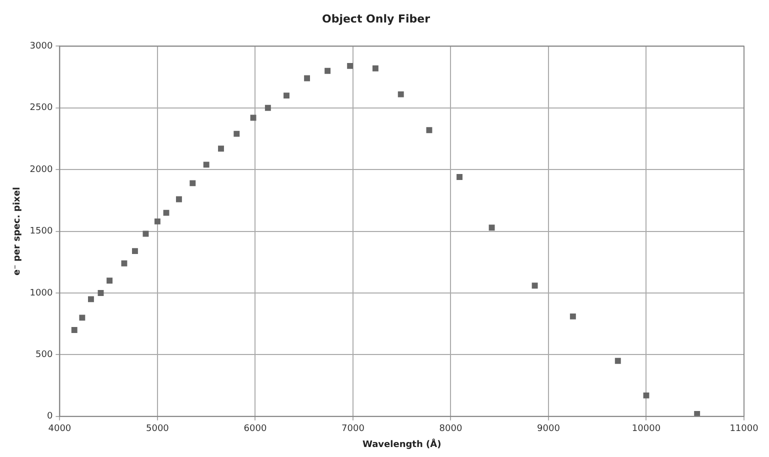 This screenshot has height=457, width=769. I want to click on x-tick-label: 10000, so click(646, 429).